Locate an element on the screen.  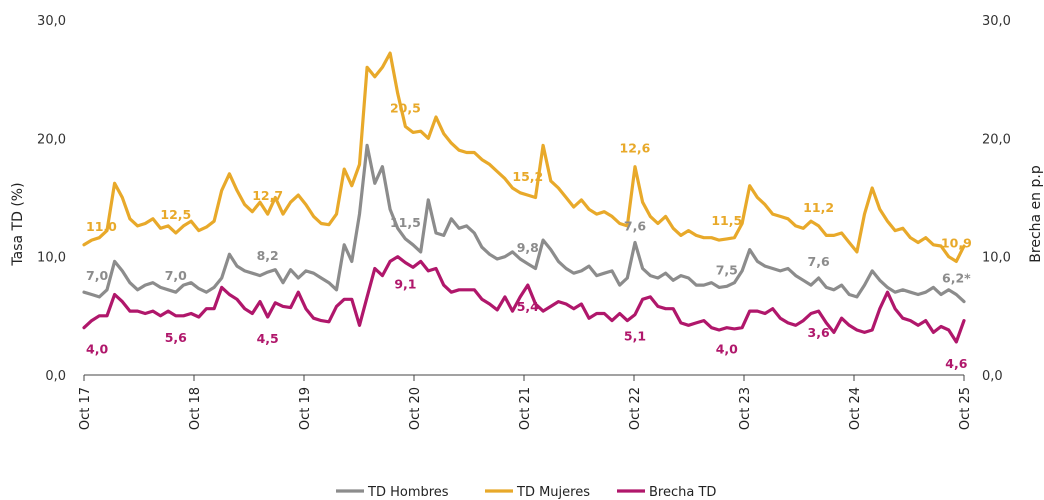
y-tick-left: 30,0 is located at coordinates (51, 21).